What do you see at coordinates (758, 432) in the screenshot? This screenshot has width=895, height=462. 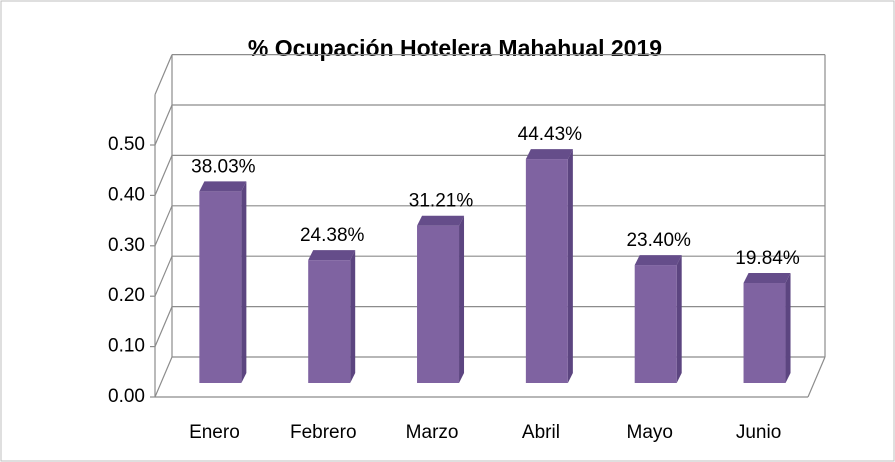 I see `x-tick-label: Junio` at bounding box center [758, 432].